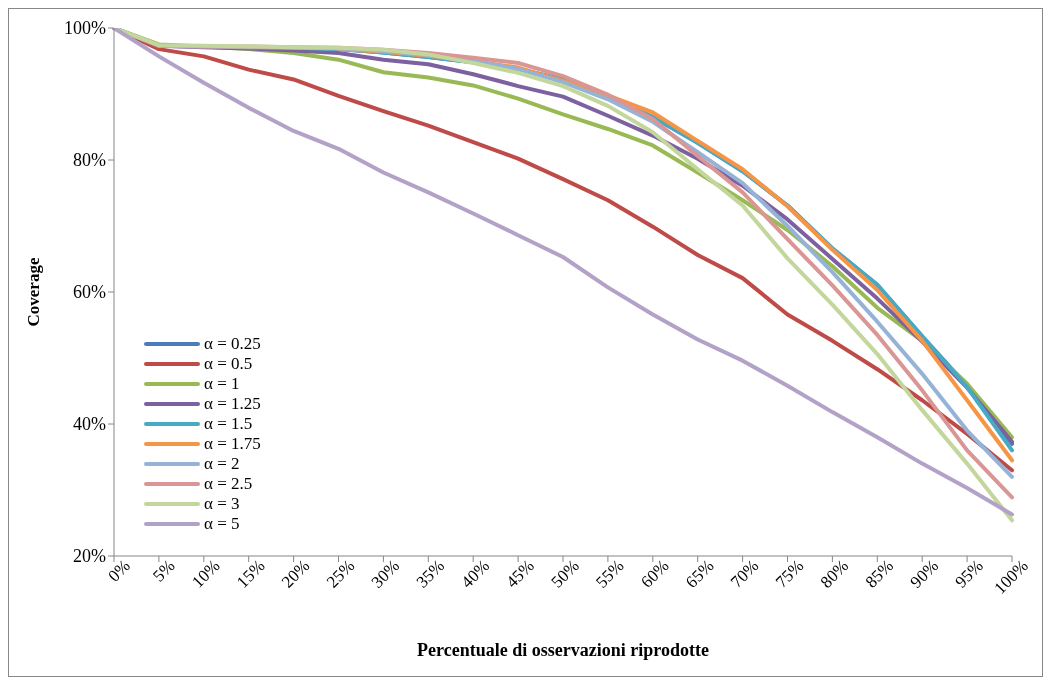  What do you see at coordinates (340, 574) in the screenshot?
I see `x-tick-label: 25%` at bounding box center [340, 574].